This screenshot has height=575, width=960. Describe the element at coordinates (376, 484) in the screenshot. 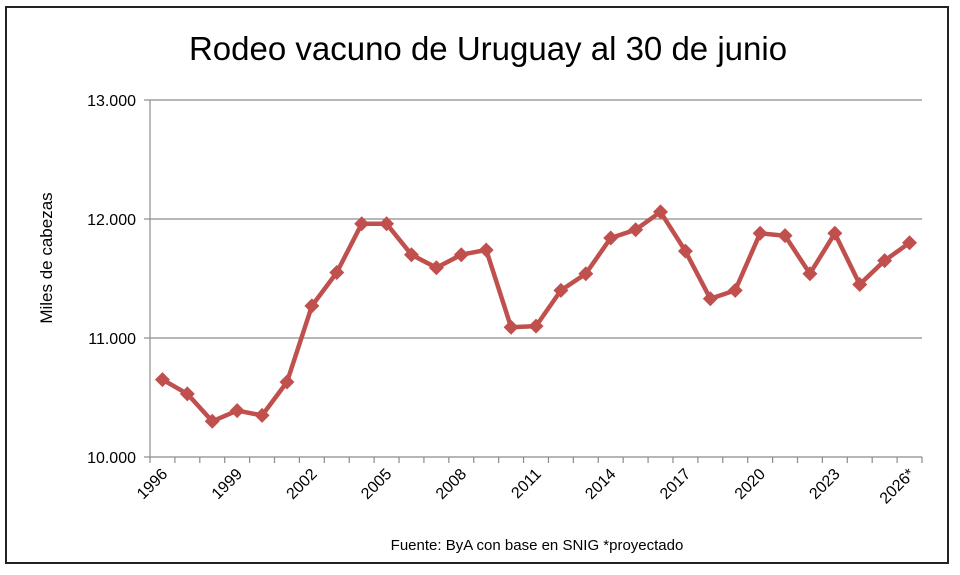

I see `x-tick-label: 2005` at that location.